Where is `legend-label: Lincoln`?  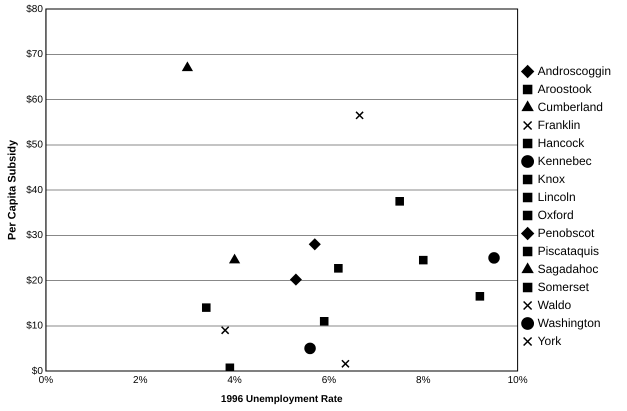
legend-label: Lincoln is located at coordinates (557, 197).